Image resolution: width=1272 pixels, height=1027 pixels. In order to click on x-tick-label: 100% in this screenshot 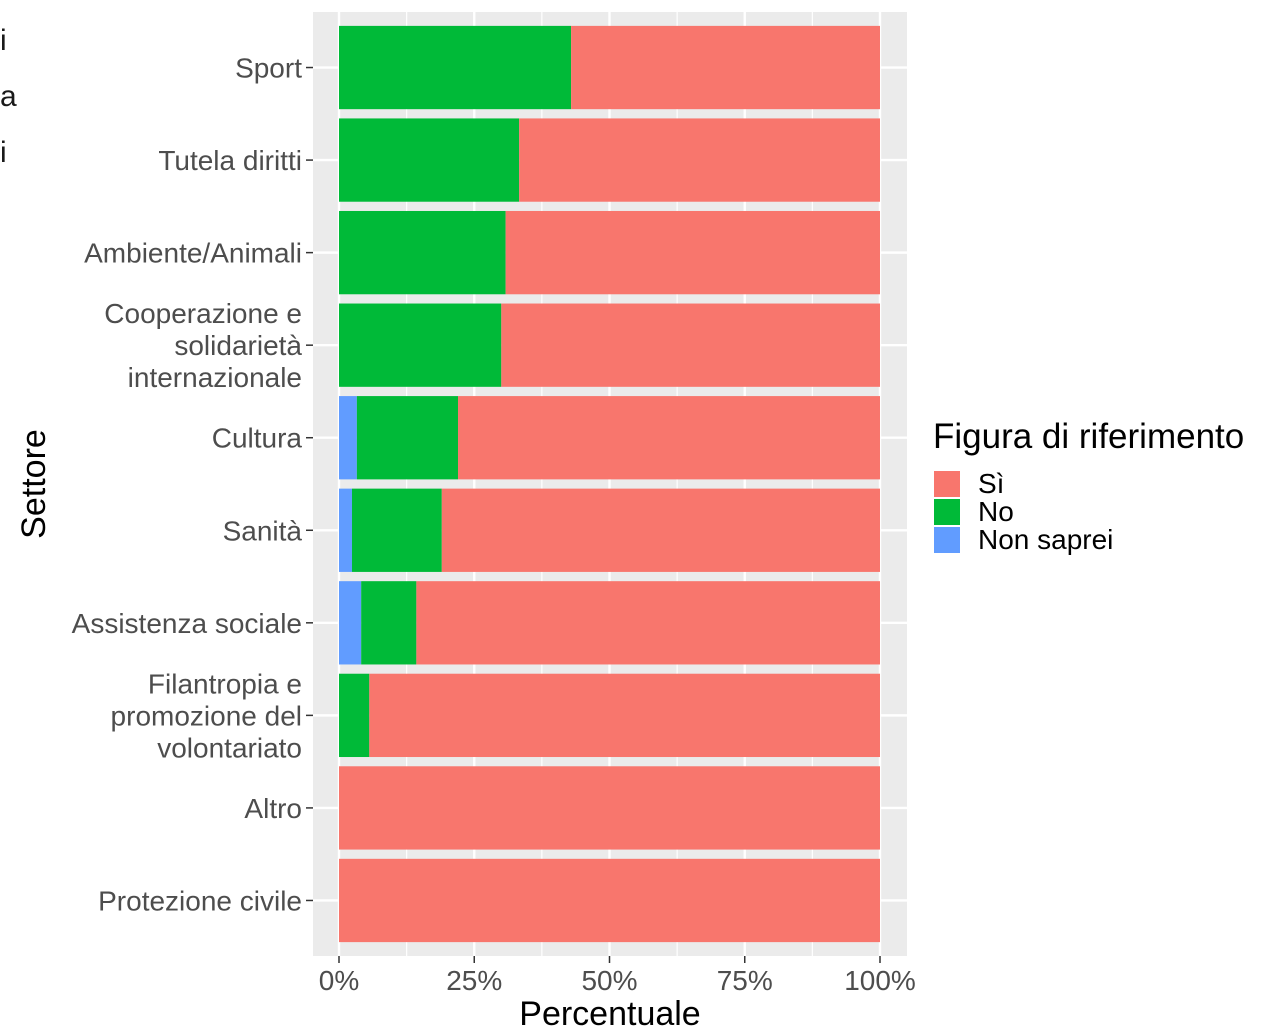, I will do `click(880, 980)`.